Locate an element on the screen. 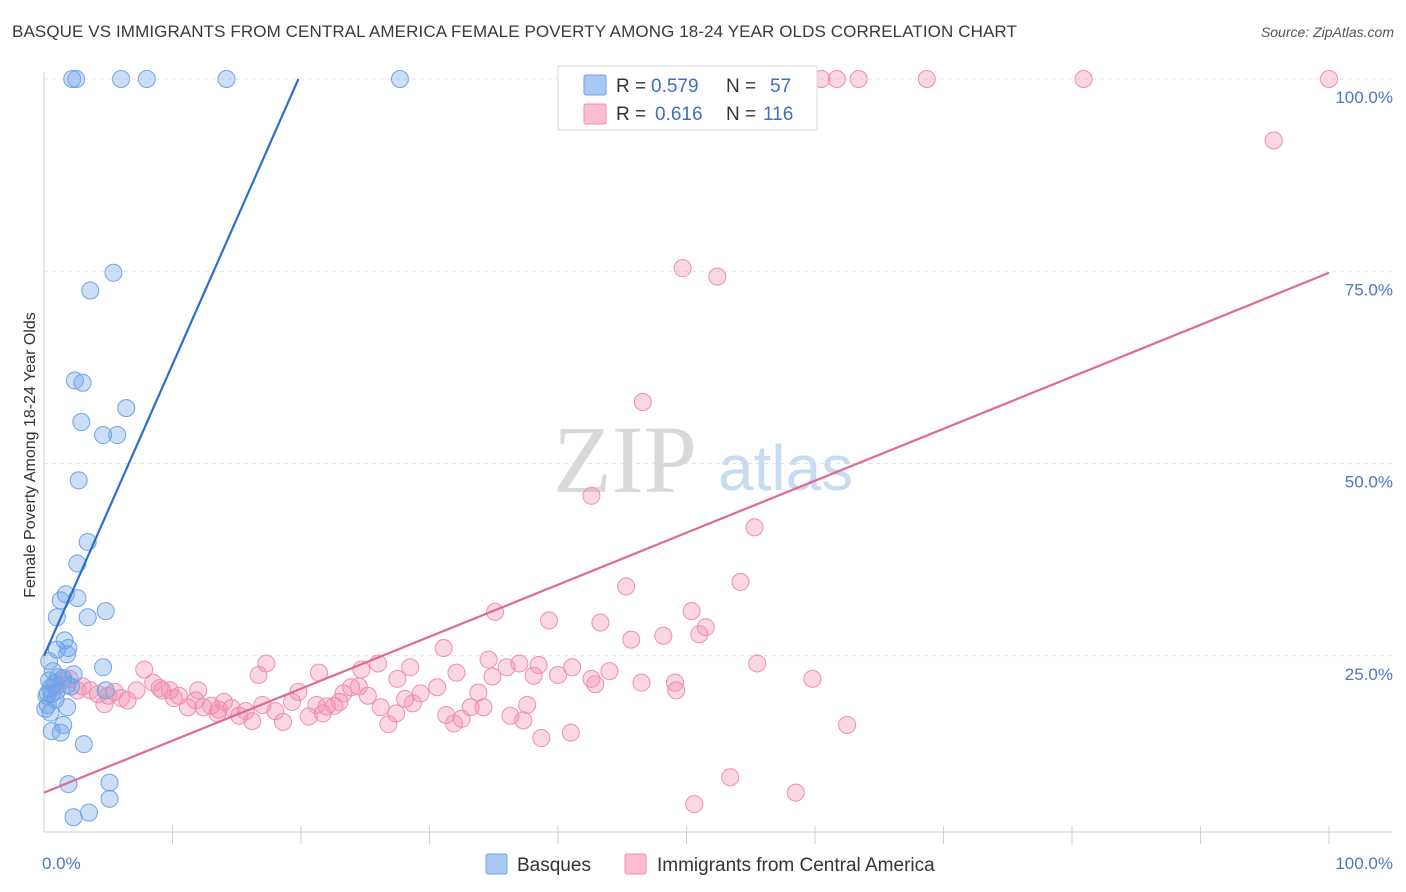  legend-swatch-basques is located at coordinates (595, 85).